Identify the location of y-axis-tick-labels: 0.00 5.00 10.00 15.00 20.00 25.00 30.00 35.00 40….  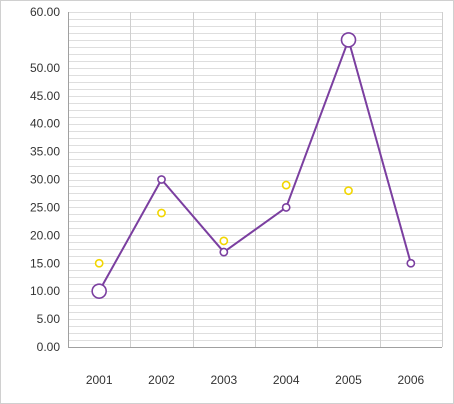
(45, 179).